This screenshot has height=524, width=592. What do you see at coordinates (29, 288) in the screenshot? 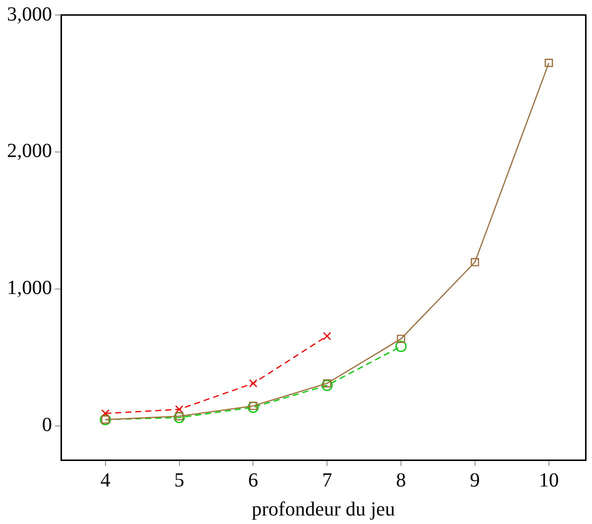
I see `y-tick-label: 1,000` at bounding box center [29, 288].